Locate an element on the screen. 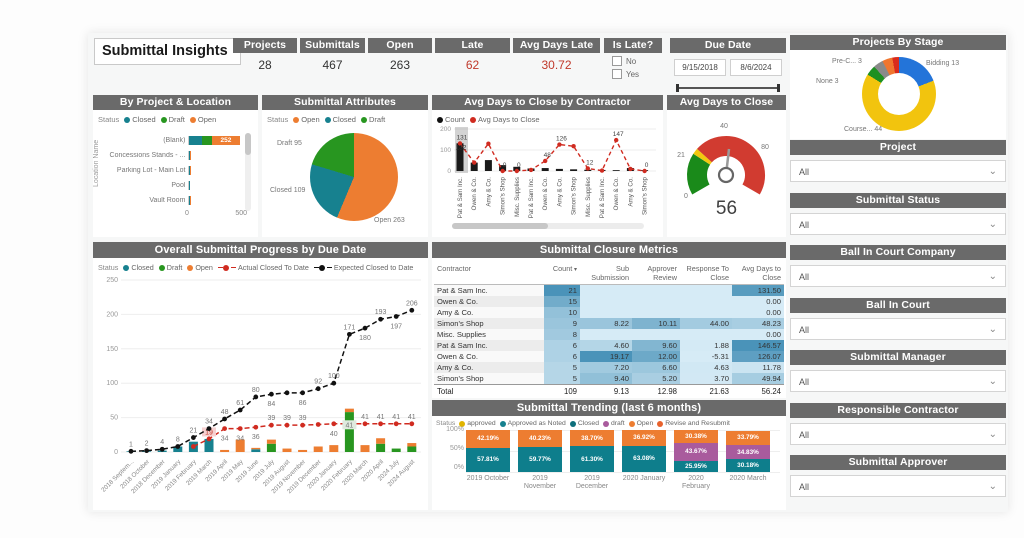  stacked-bar-closed is located at coordinates (178, 449).